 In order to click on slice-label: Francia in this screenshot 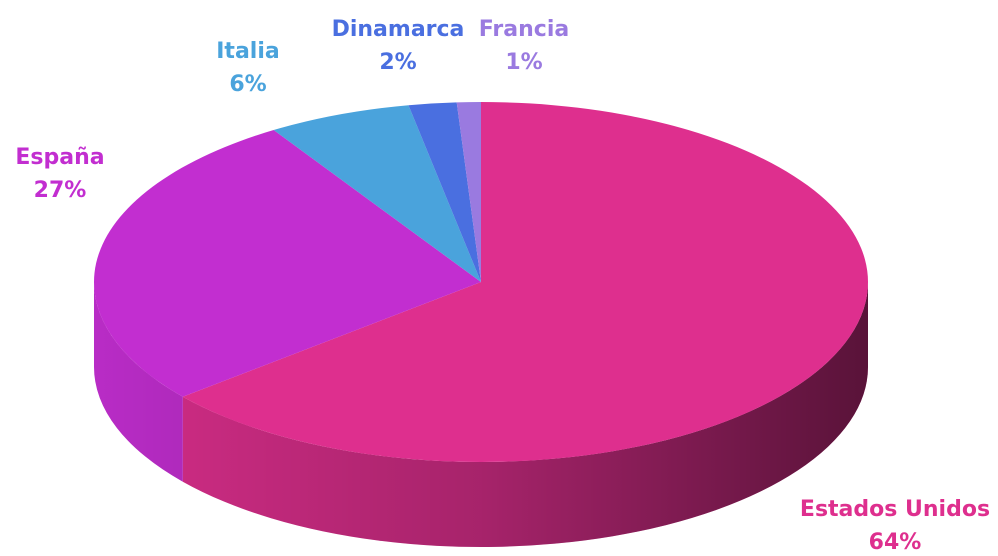, I will do `click(524, 29)`.